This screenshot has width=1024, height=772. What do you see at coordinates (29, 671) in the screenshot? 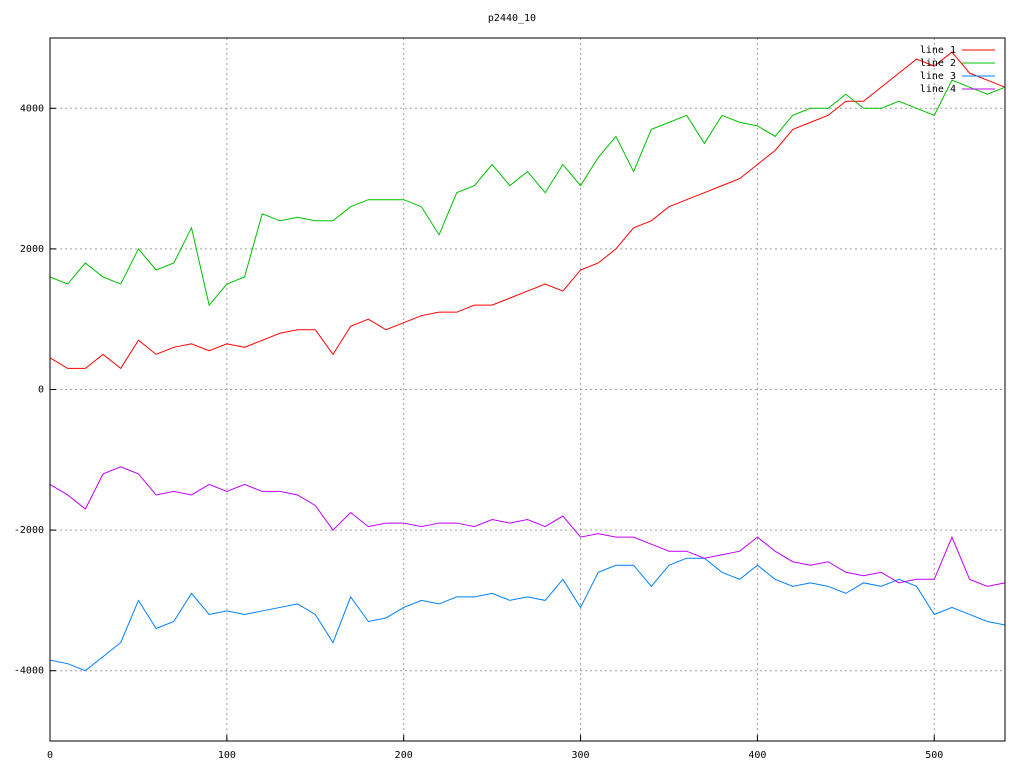
I see `y-tick-label: -4000` at bounding box center [29, 671].